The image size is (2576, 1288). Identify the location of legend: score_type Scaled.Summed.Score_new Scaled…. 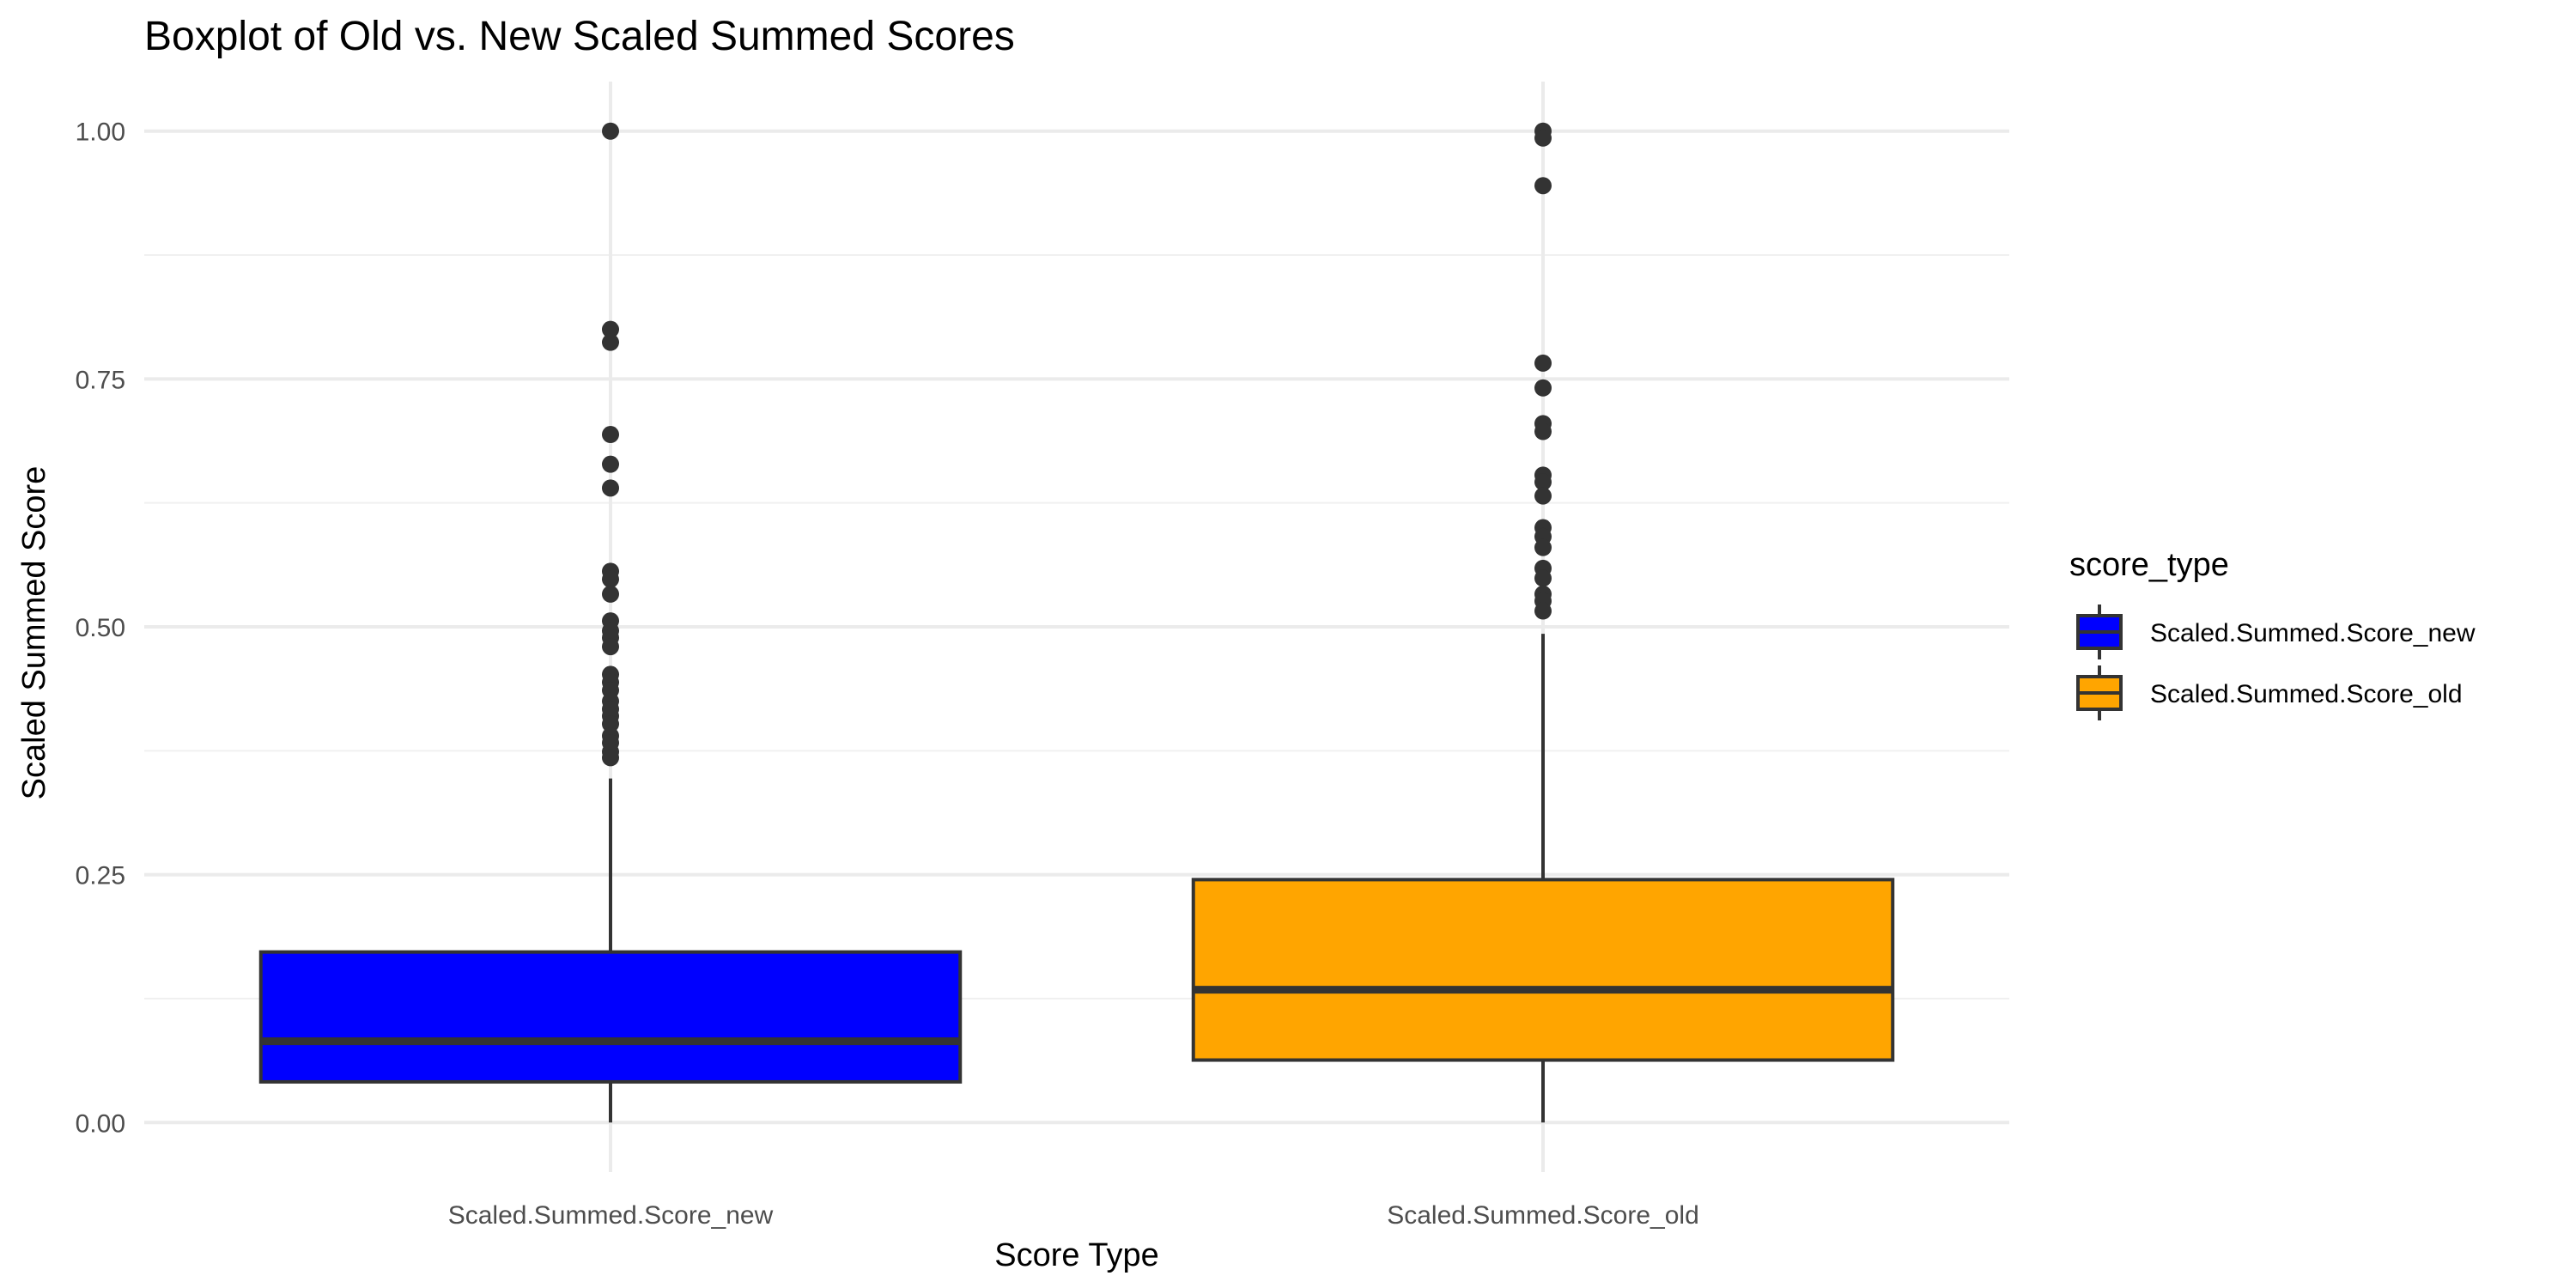
(2273, 633).